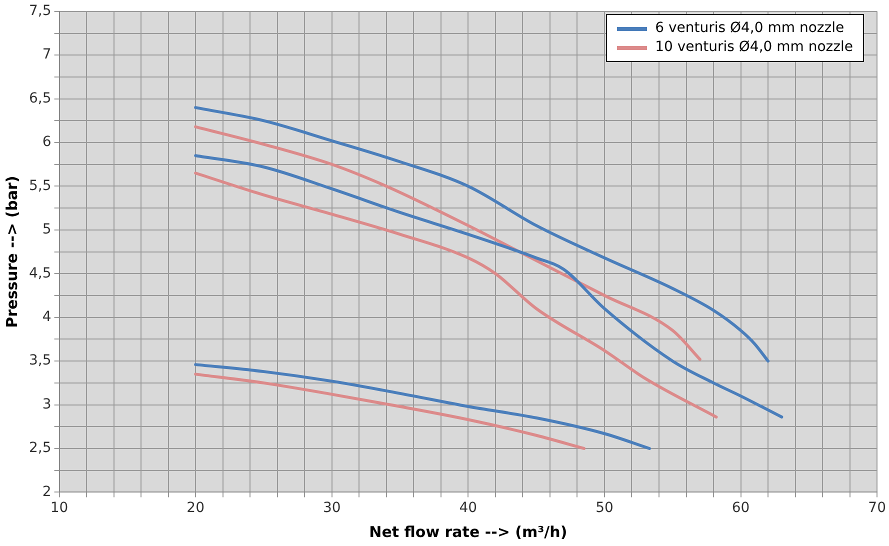 This screenshot has width=889, height=546. I want to click on x-tick-label: 60, so click(741, 508).